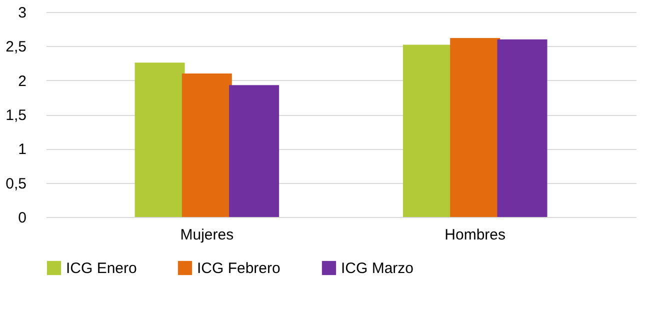 This screenshot has height=326, width=661. Describe the element at coordinates (22, 218) in the screenshot. I see `y-tick-label: 0` at that location.